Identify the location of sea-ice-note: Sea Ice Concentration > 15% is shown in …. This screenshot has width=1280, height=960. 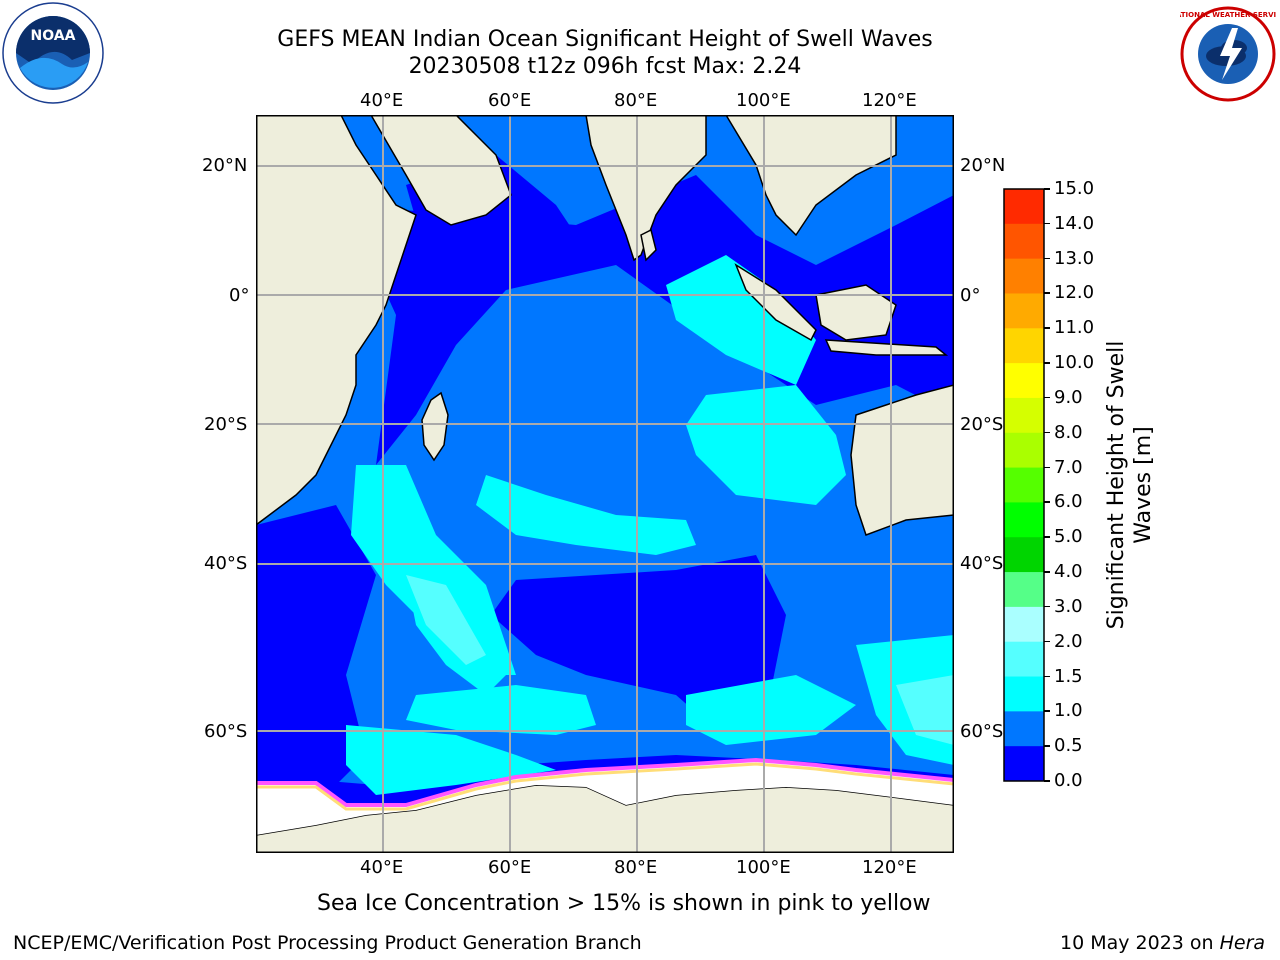
(624, 903).